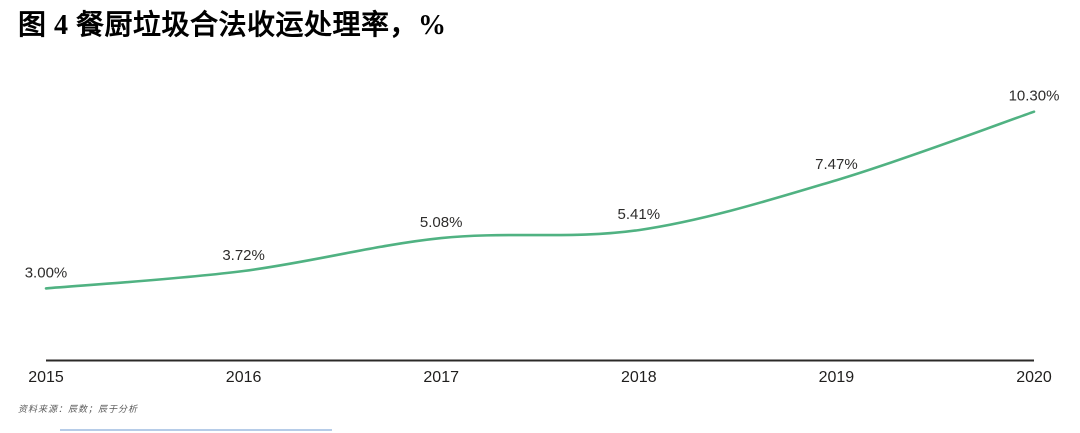 Image resolution: width=1080 pixels, height=433 pixels. Describe the element at coordinates (441, 222) in the screenshot. I see `data-label: 5.08%` at that location.